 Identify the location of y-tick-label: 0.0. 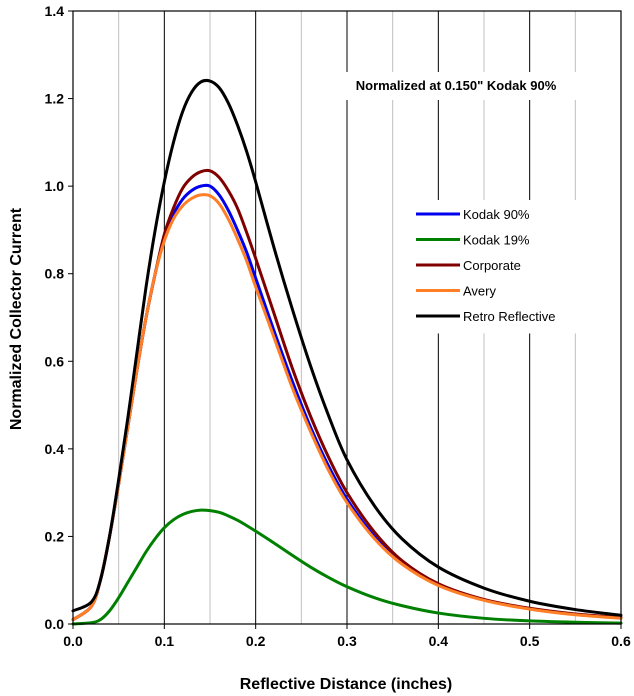
(55, 624).